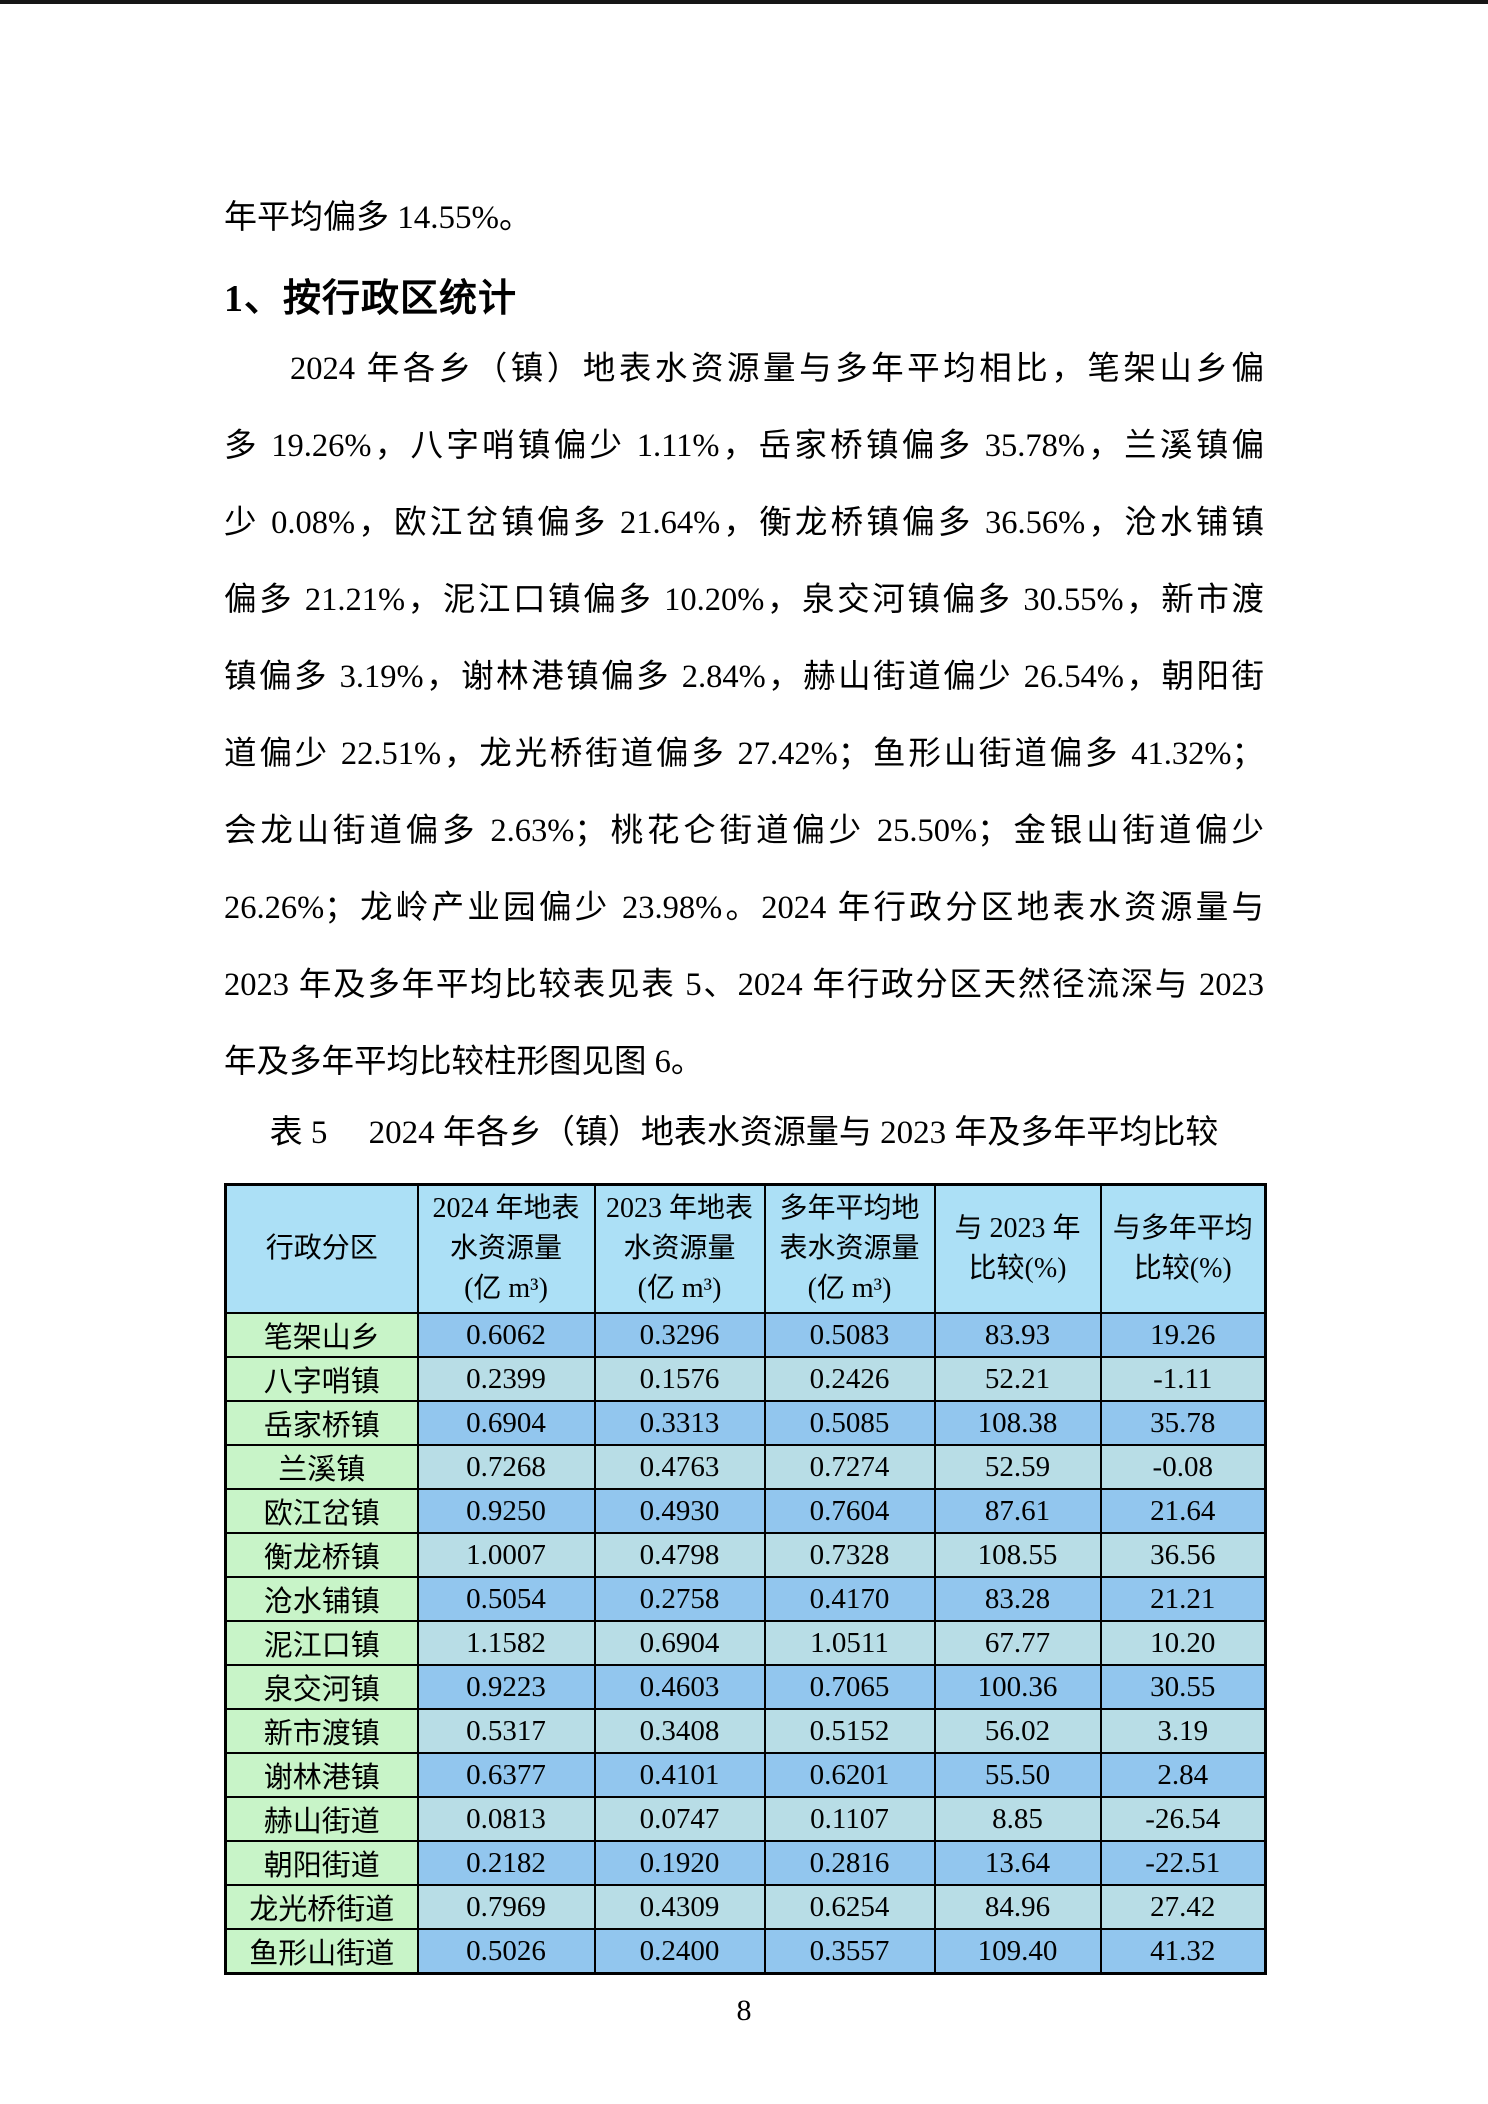 This screenshot has width=1488, height=2104. Describe the element at coordinates (321, 1511) in the screenshot. I see `row-label: 欧江岔镇` at that location.